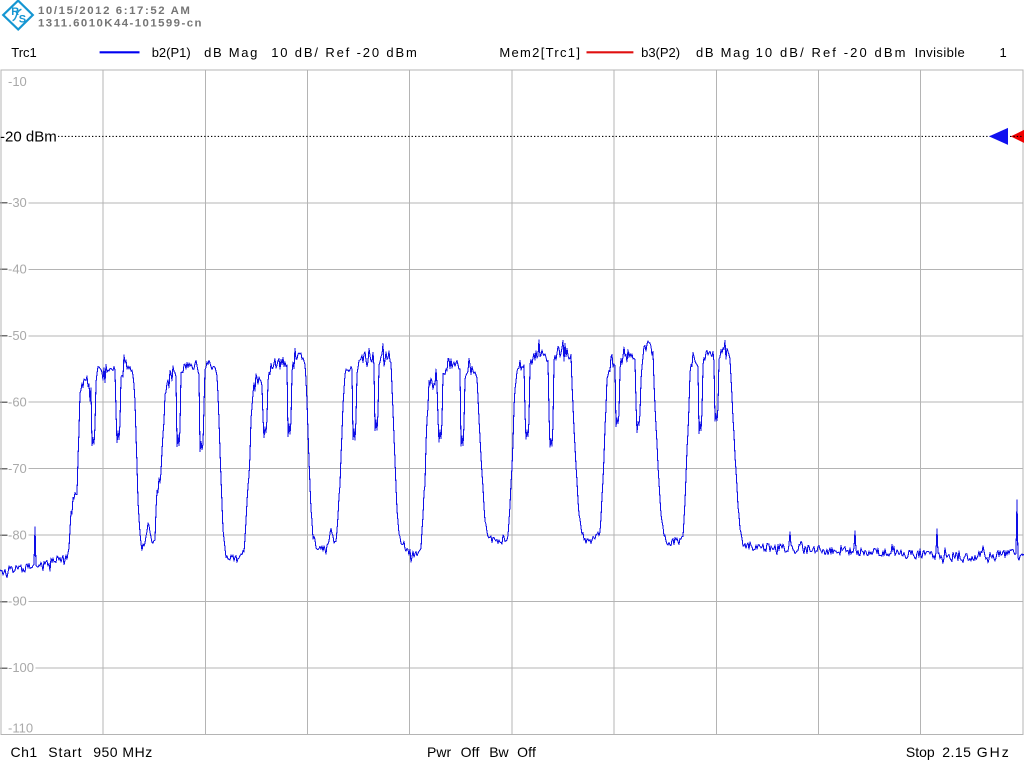 The image size is (1024, 768). Describe the element at coordinates (115, 11) in the screenshot. I see `svg-text: 10/15/2012 6:17:52 AM` at that location.